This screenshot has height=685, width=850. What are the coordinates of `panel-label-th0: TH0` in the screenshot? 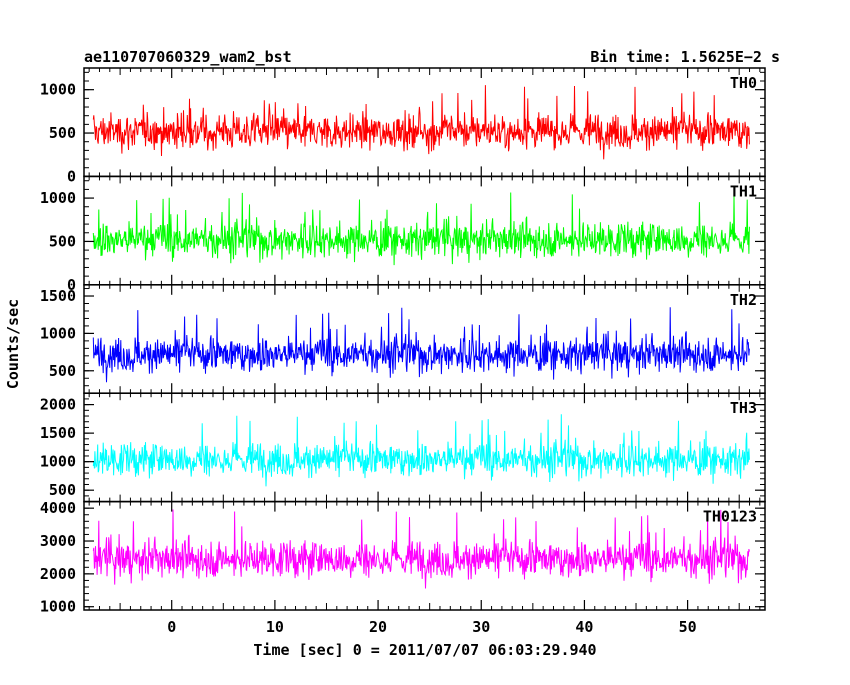 It's located at (743, 83).